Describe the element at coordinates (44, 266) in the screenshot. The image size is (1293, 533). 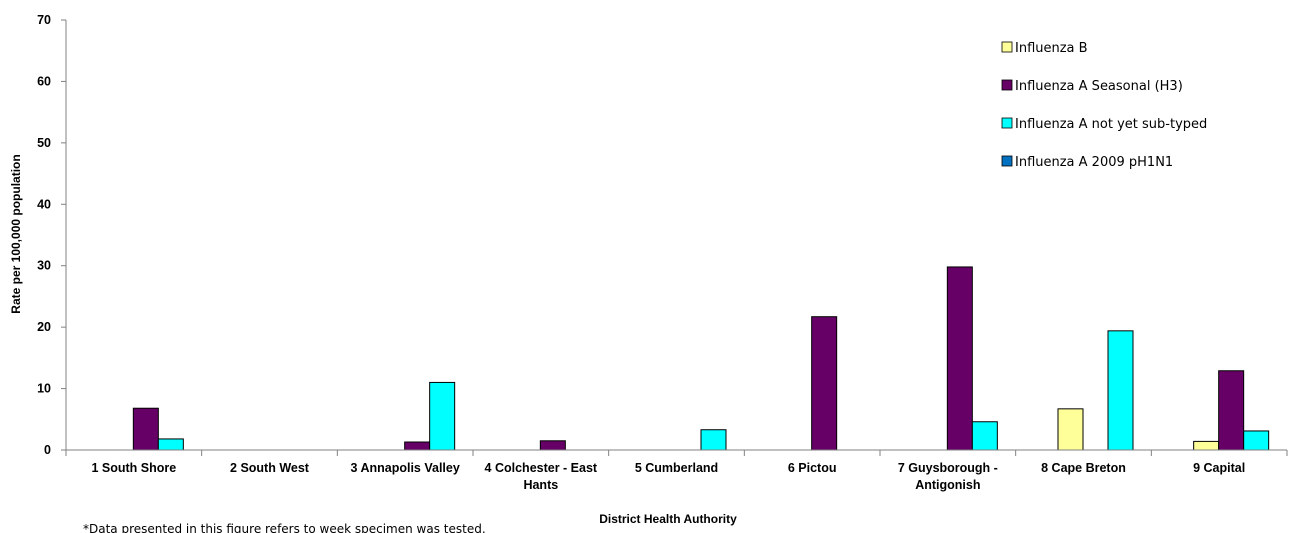
I see `y-tick-label: 30` at that location.